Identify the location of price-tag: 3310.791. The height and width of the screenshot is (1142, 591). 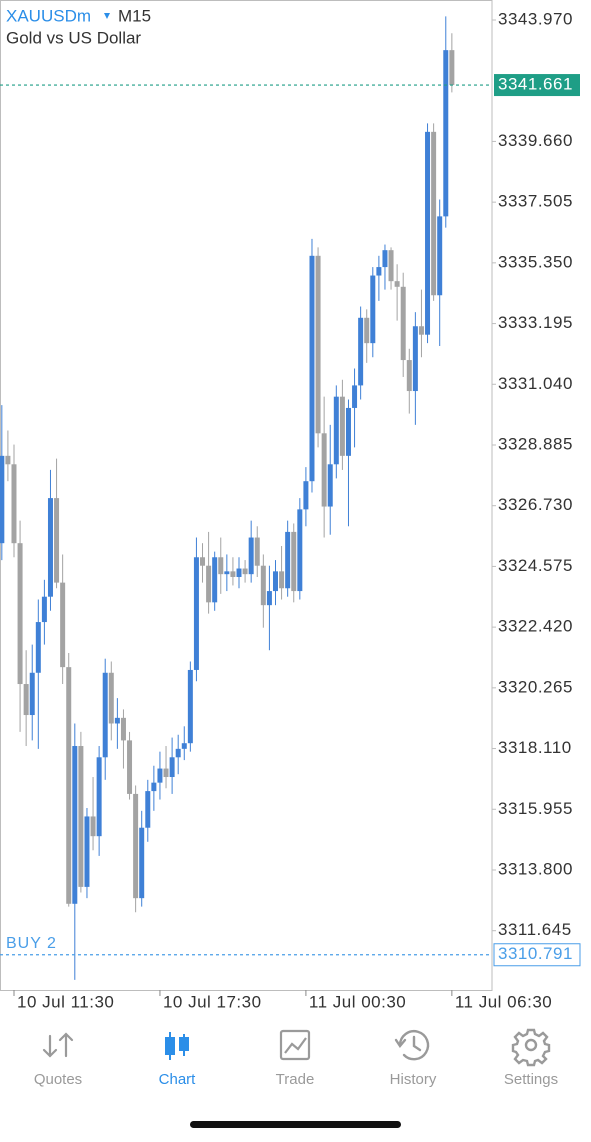
(535, 953).